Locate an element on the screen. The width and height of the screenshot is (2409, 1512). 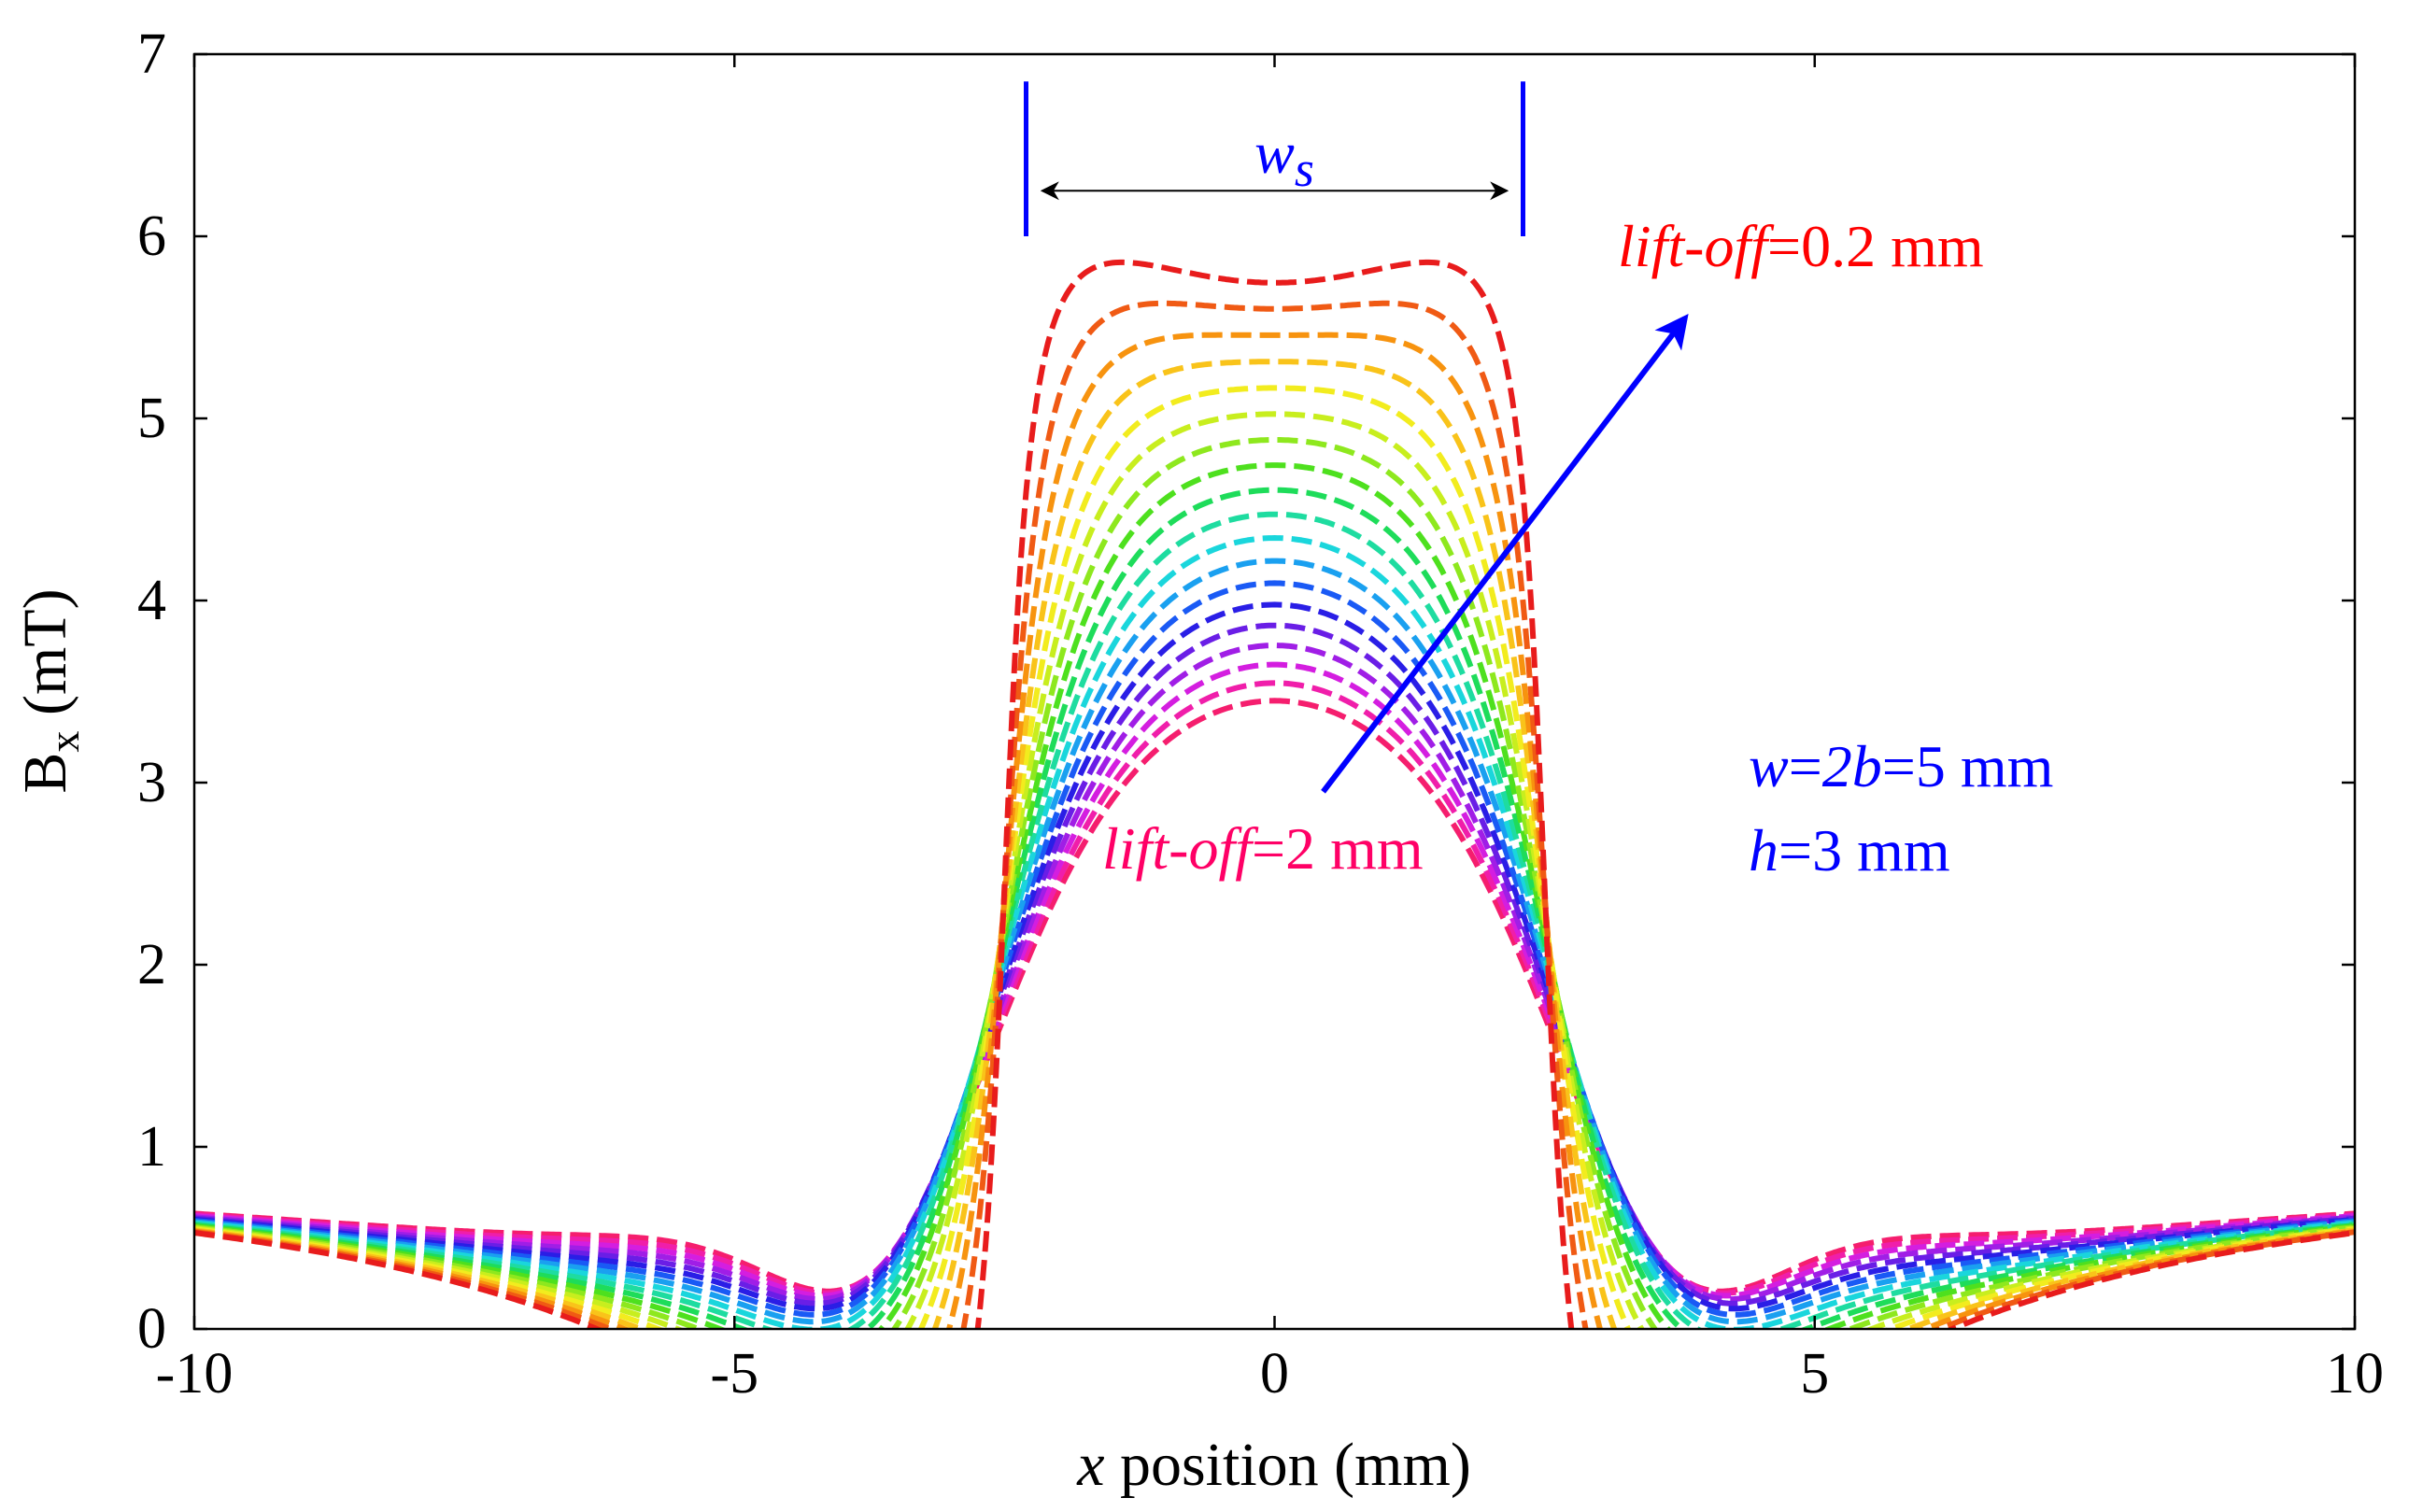
x-tick-label: 0 is located at coordinates (1274, 1374).